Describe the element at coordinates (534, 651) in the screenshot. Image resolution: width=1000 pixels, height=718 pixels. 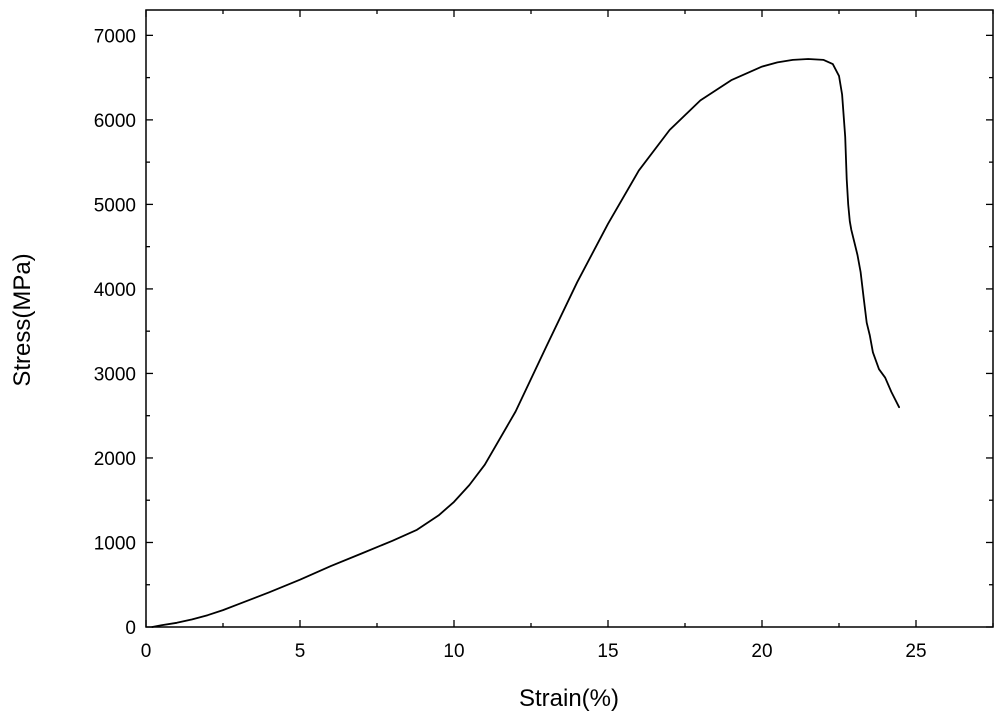
I see `x-axis-tick-labels: 0 5 10 15 20 25` at that location.